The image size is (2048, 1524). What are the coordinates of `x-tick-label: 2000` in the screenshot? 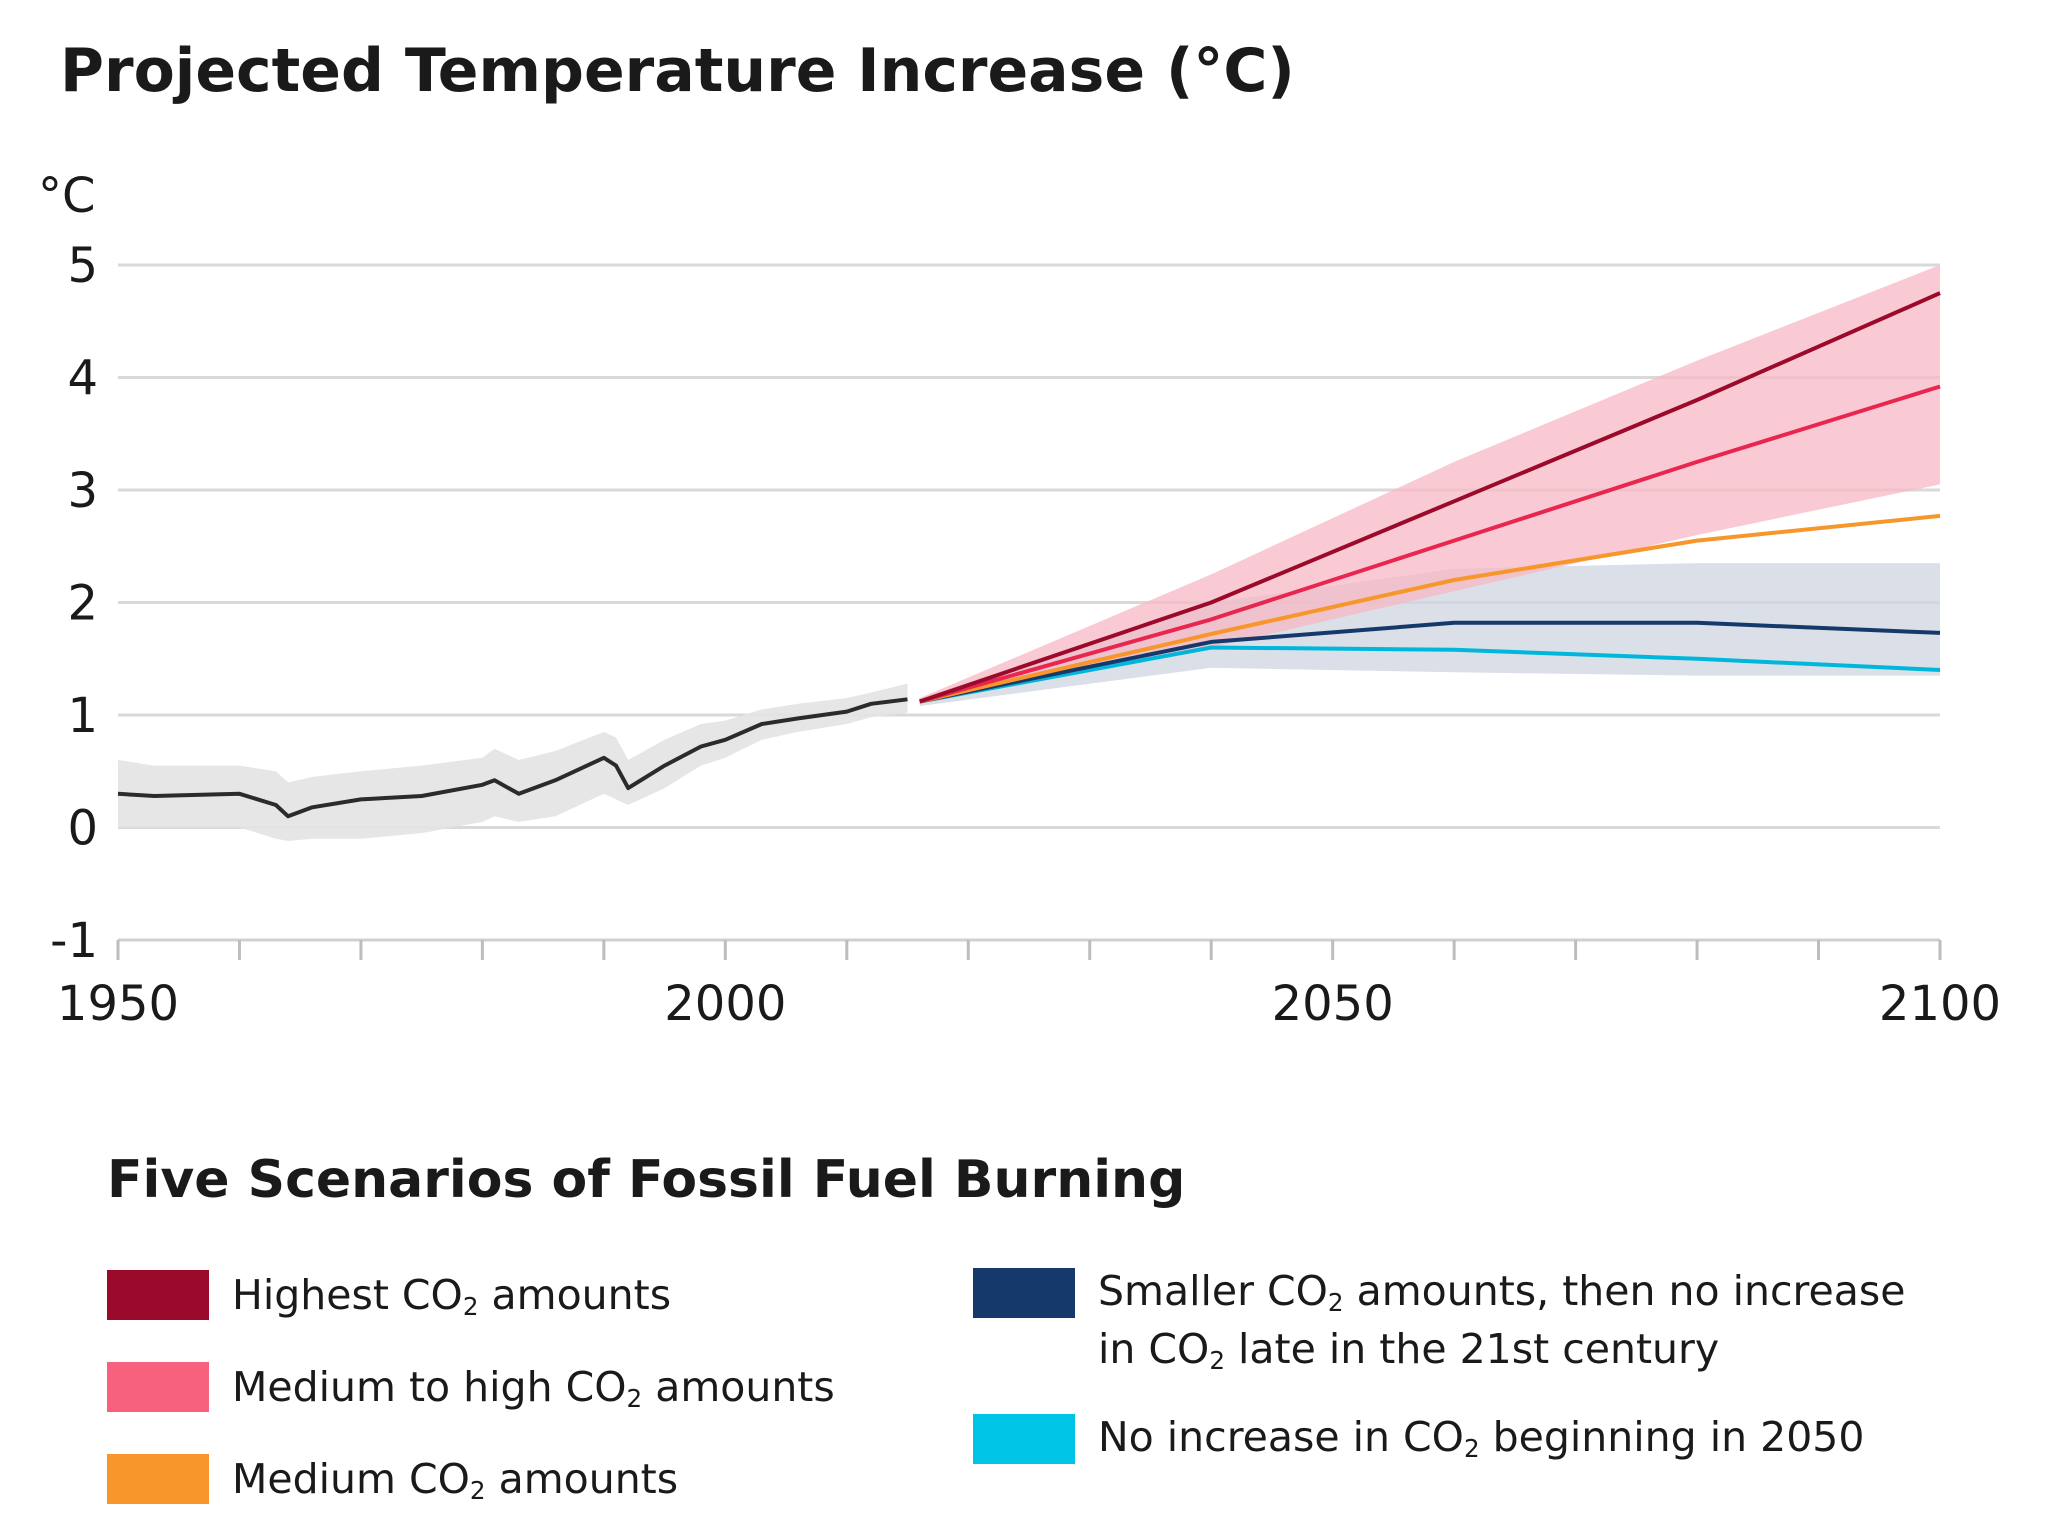 It's located at (725, 1004).